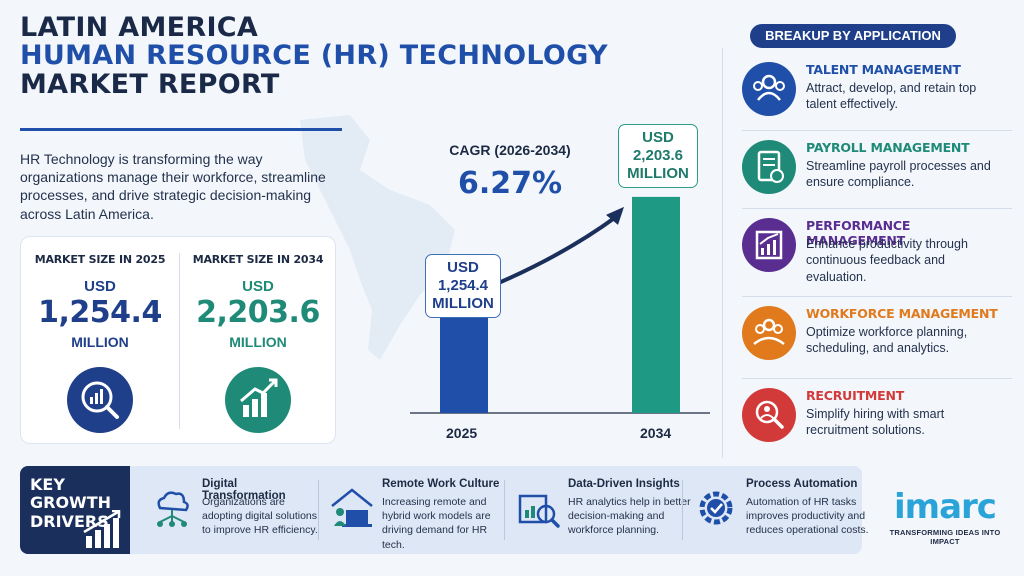  Describe the element at coordinates (510, 183) in the screenshot. I see `cagr-value: 6.27%` at that location.